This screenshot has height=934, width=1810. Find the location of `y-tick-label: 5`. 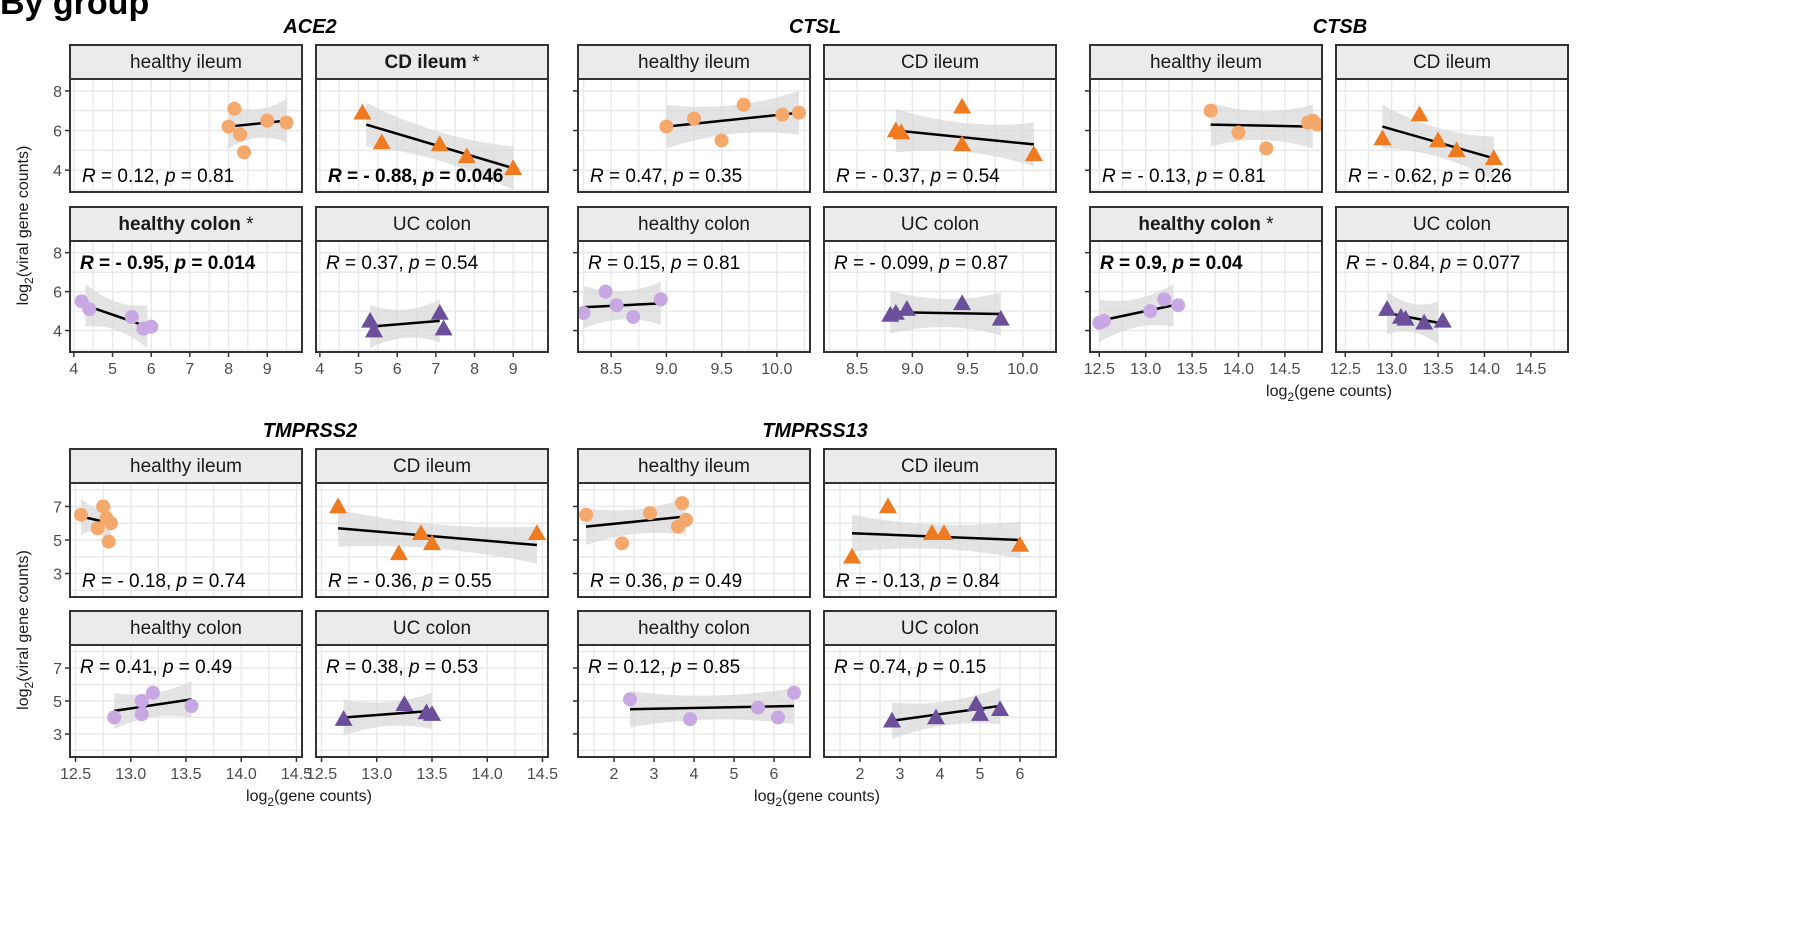

y-tick-label: 5 is located at coordinates (57, 702).